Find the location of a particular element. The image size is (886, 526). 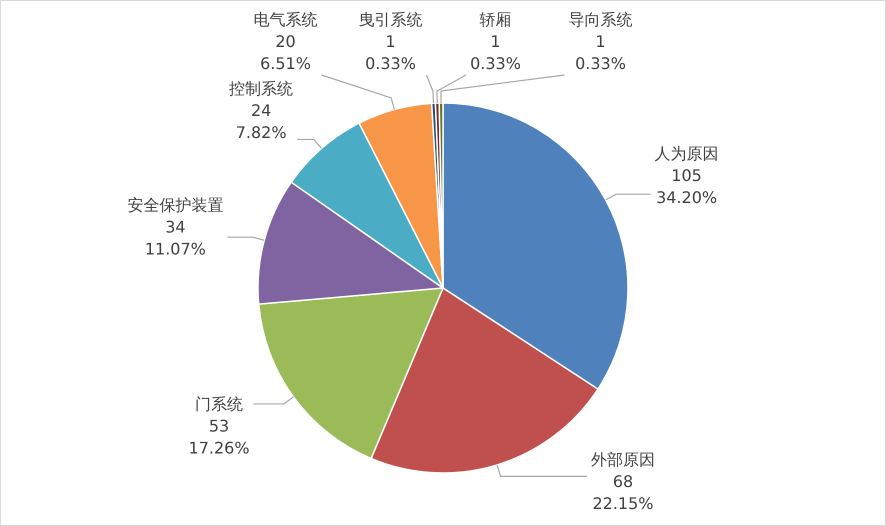

slice-label: 门系统 is located at coordinates (219, 404).